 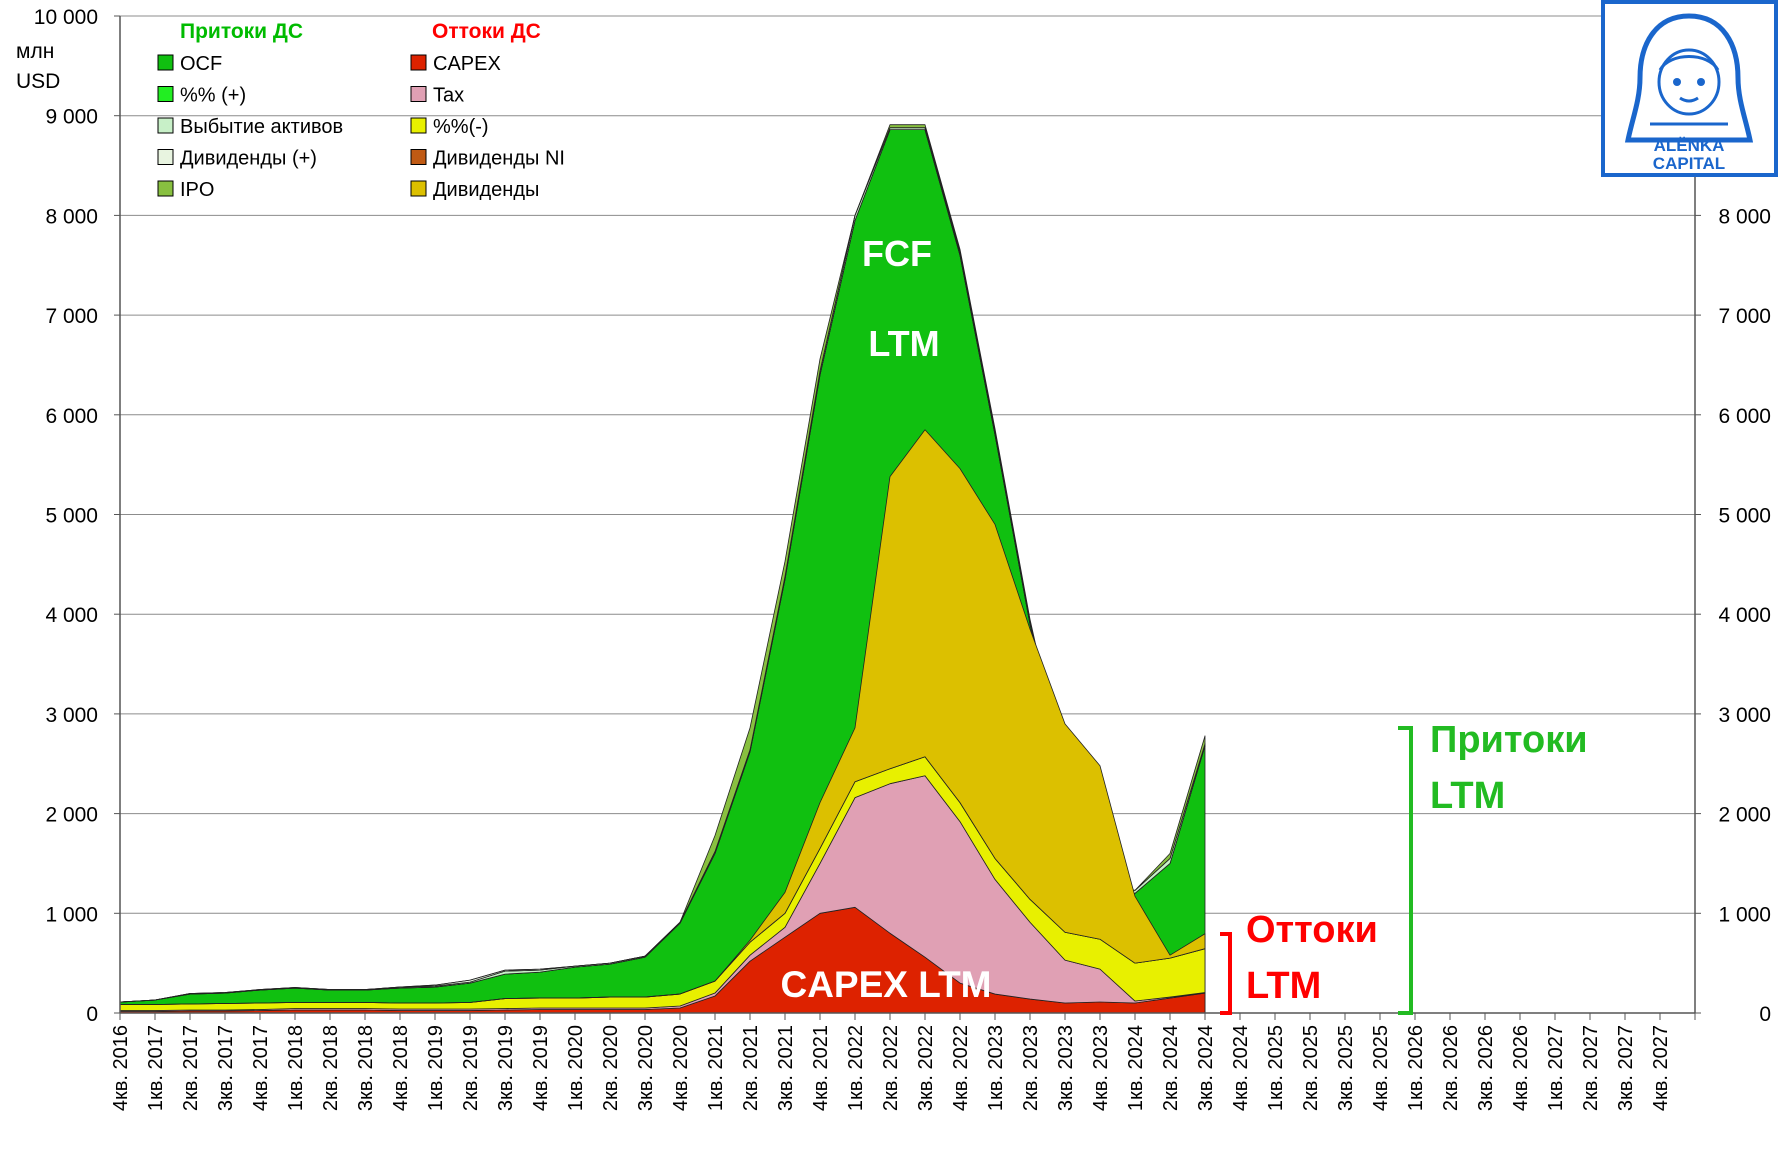 I want to click on legend-label: Tax, so click(x=448, y=96).